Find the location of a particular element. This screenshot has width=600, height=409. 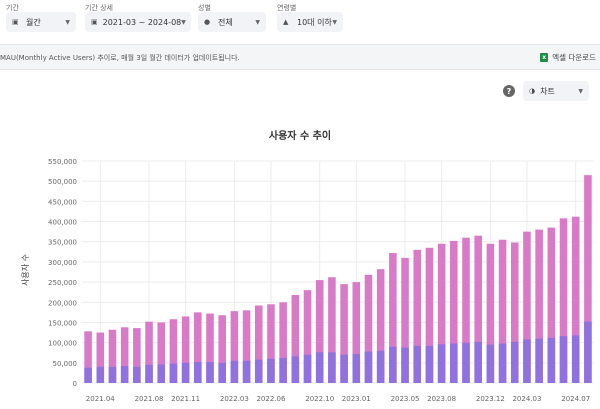

x-tick-label: 2023.08 is located at coordinates (441, 399).